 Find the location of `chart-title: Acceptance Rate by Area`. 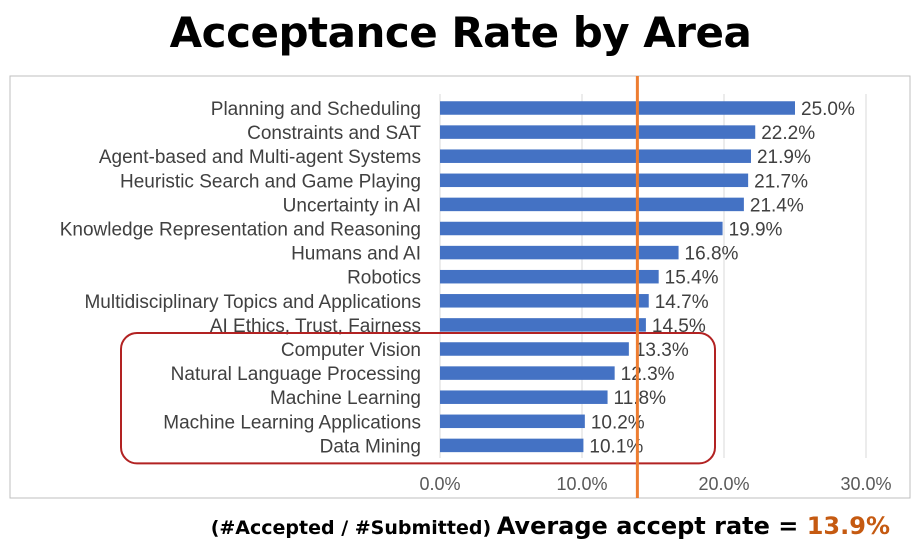

chart-title: Acceptance Rate by Area is located at coordinates (460, 32).